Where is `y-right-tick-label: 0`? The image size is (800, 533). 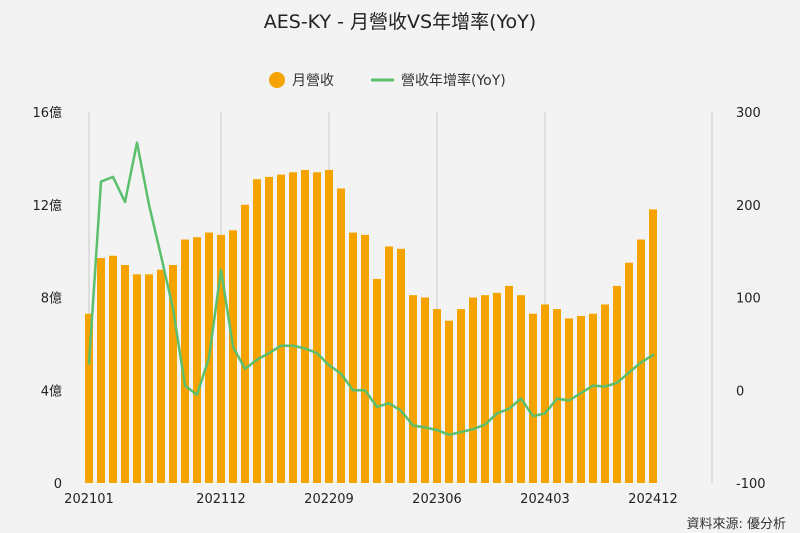 y-right-tick-label: 0 is located at coordinates (740, 391).